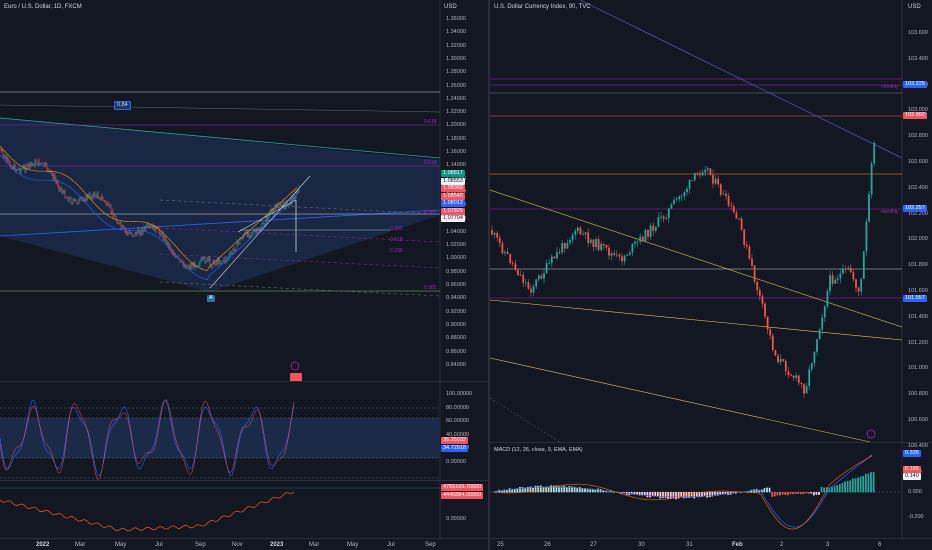  Describe the element at coordinates (737, 545) in the screenshot. I see `time-axis-tick: Feb` at that location.